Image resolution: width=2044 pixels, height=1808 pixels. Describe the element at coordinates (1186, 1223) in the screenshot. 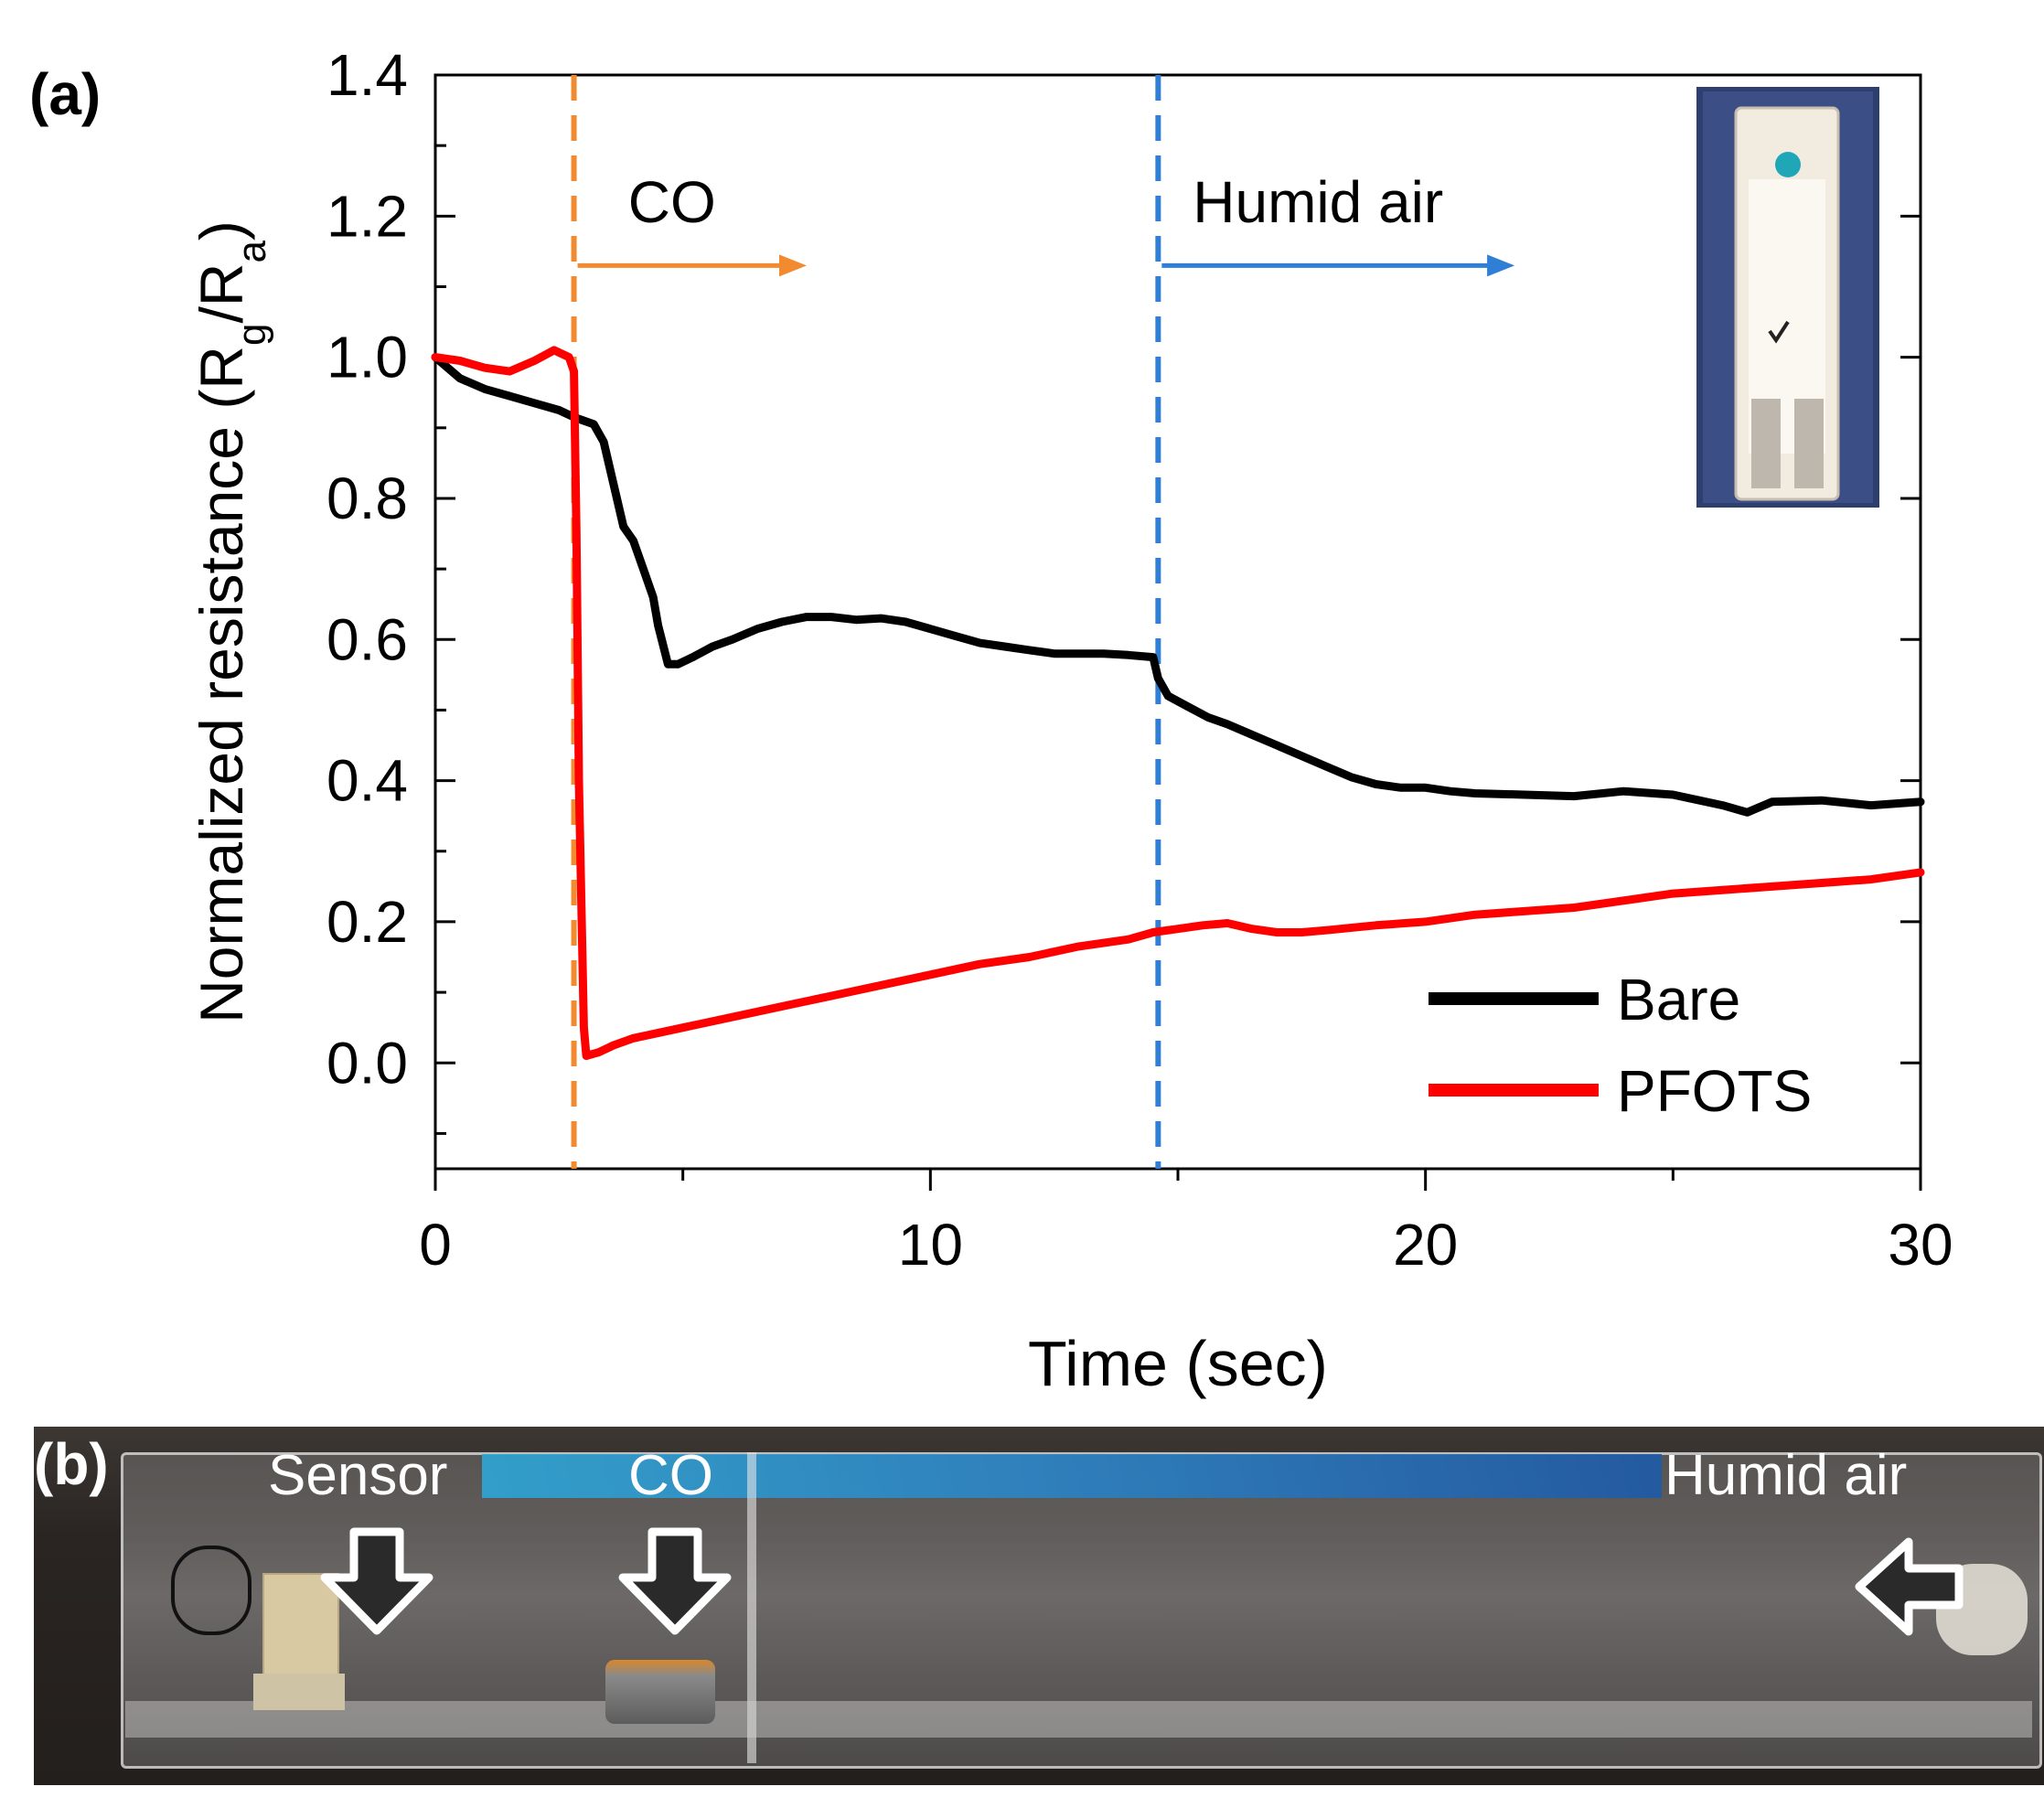

I see `x-axis: 0 10 20 30` at that location.